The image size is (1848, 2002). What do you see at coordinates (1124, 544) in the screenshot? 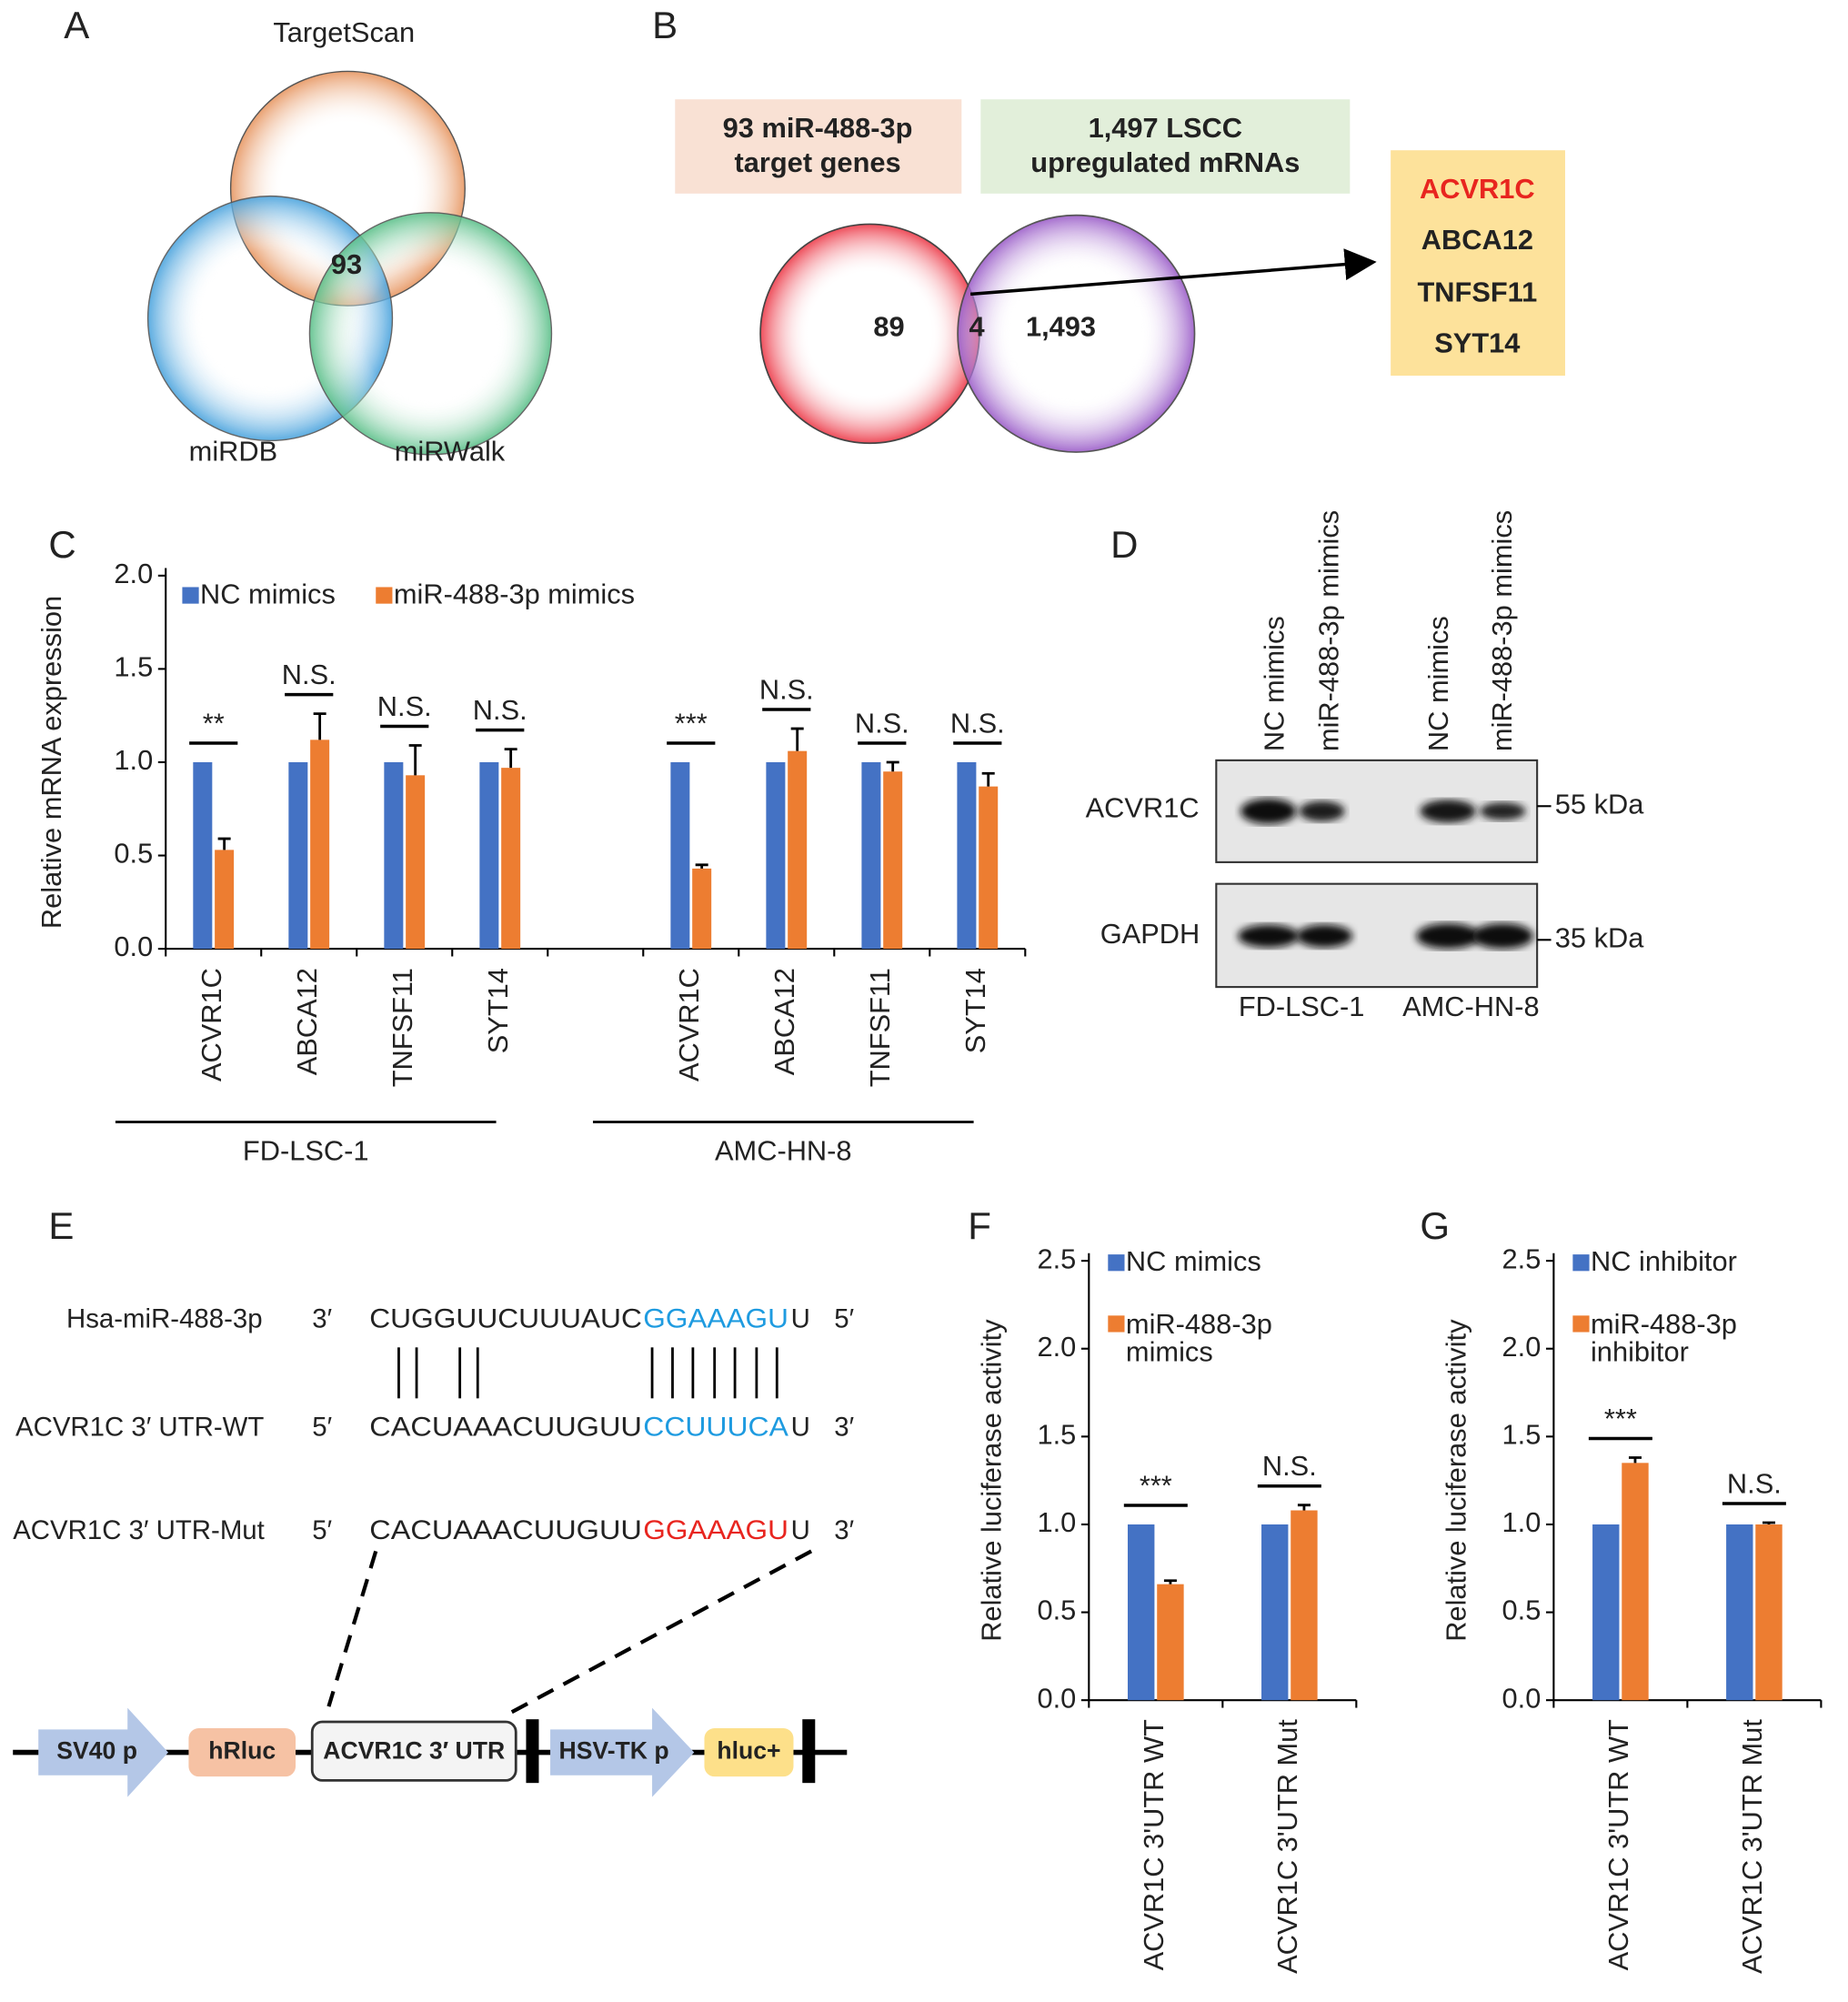
I see `panel-label: D` at bounding box center [1124, 544].